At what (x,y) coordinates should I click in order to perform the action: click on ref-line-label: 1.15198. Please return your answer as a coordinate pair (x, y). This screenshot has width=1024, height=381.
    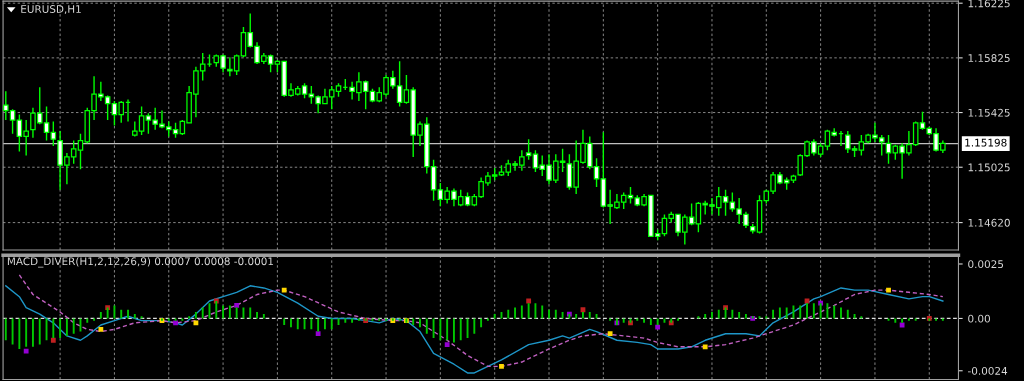
    Looking at the image, I should click on (986, 142).